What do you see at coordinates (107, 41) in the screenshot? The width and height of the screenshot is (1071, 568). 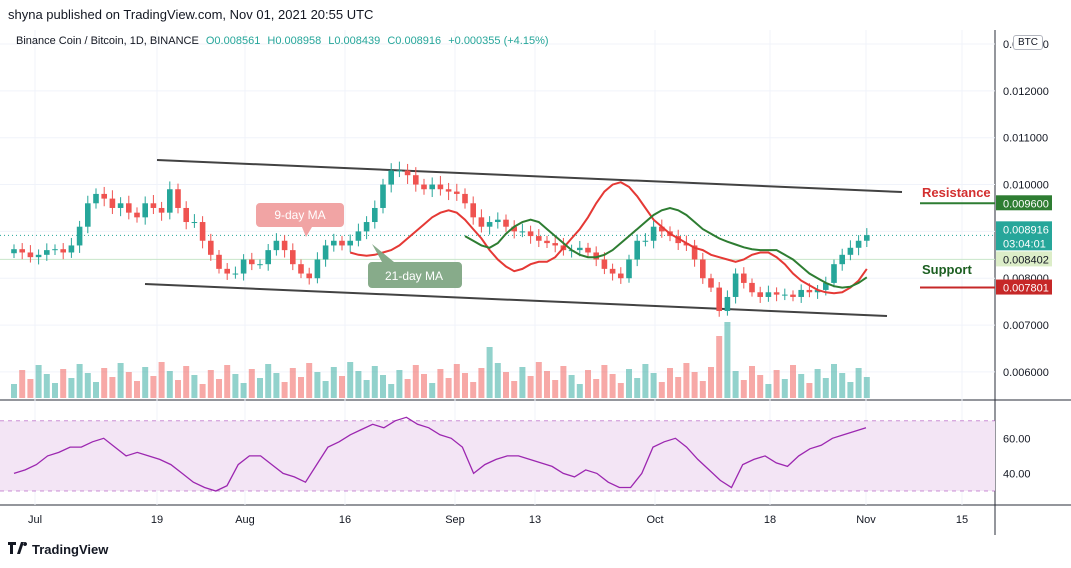 I see `symbol-label: Binance Coin / Bitcoin, 1D, BINANCE` at bounding box center [107, 41].